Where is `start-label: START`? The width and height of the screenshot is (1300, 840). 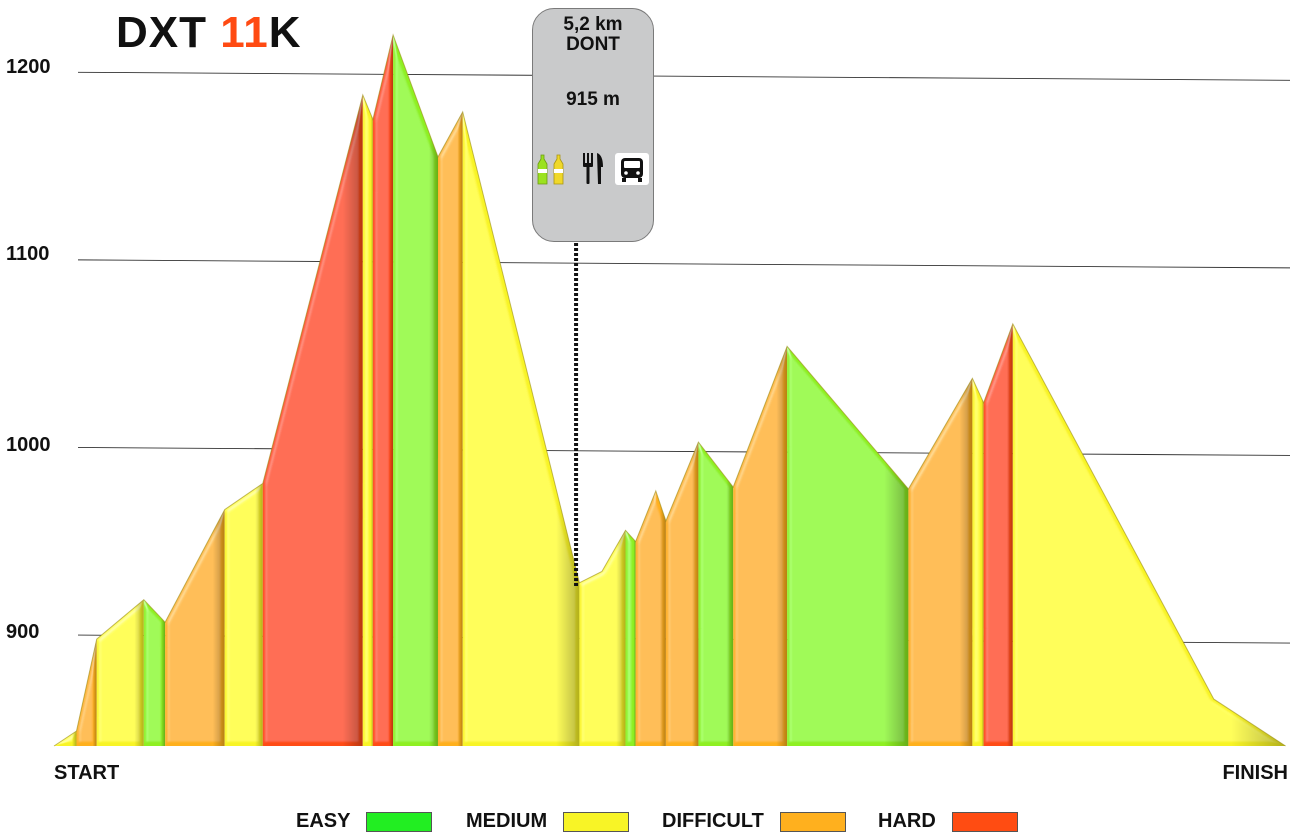 start-label: START is located at coordinates (87, 773).